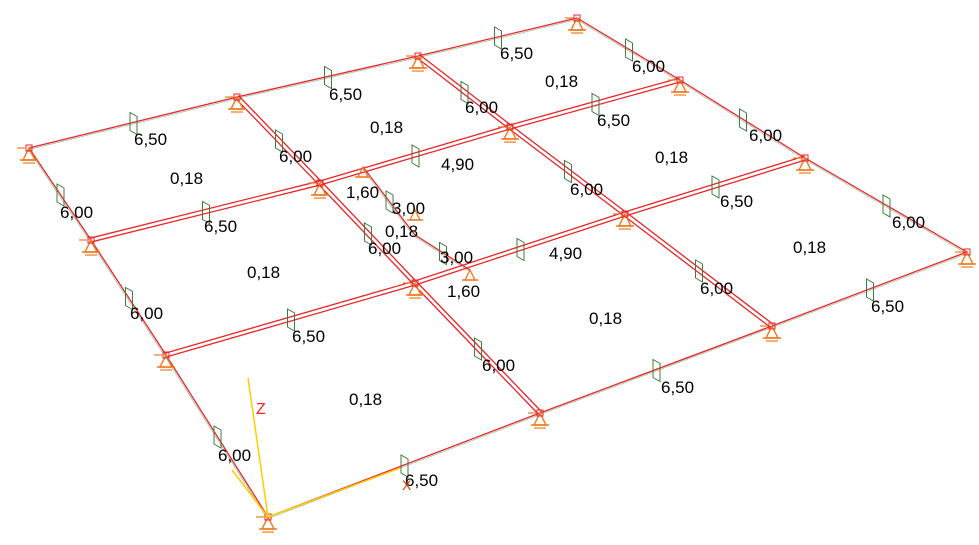 The image size is (979, 545). What do you see at coordinates (258, 447) in the screenshot?
I see `z-axis-line` at bounding box center [258, 447].